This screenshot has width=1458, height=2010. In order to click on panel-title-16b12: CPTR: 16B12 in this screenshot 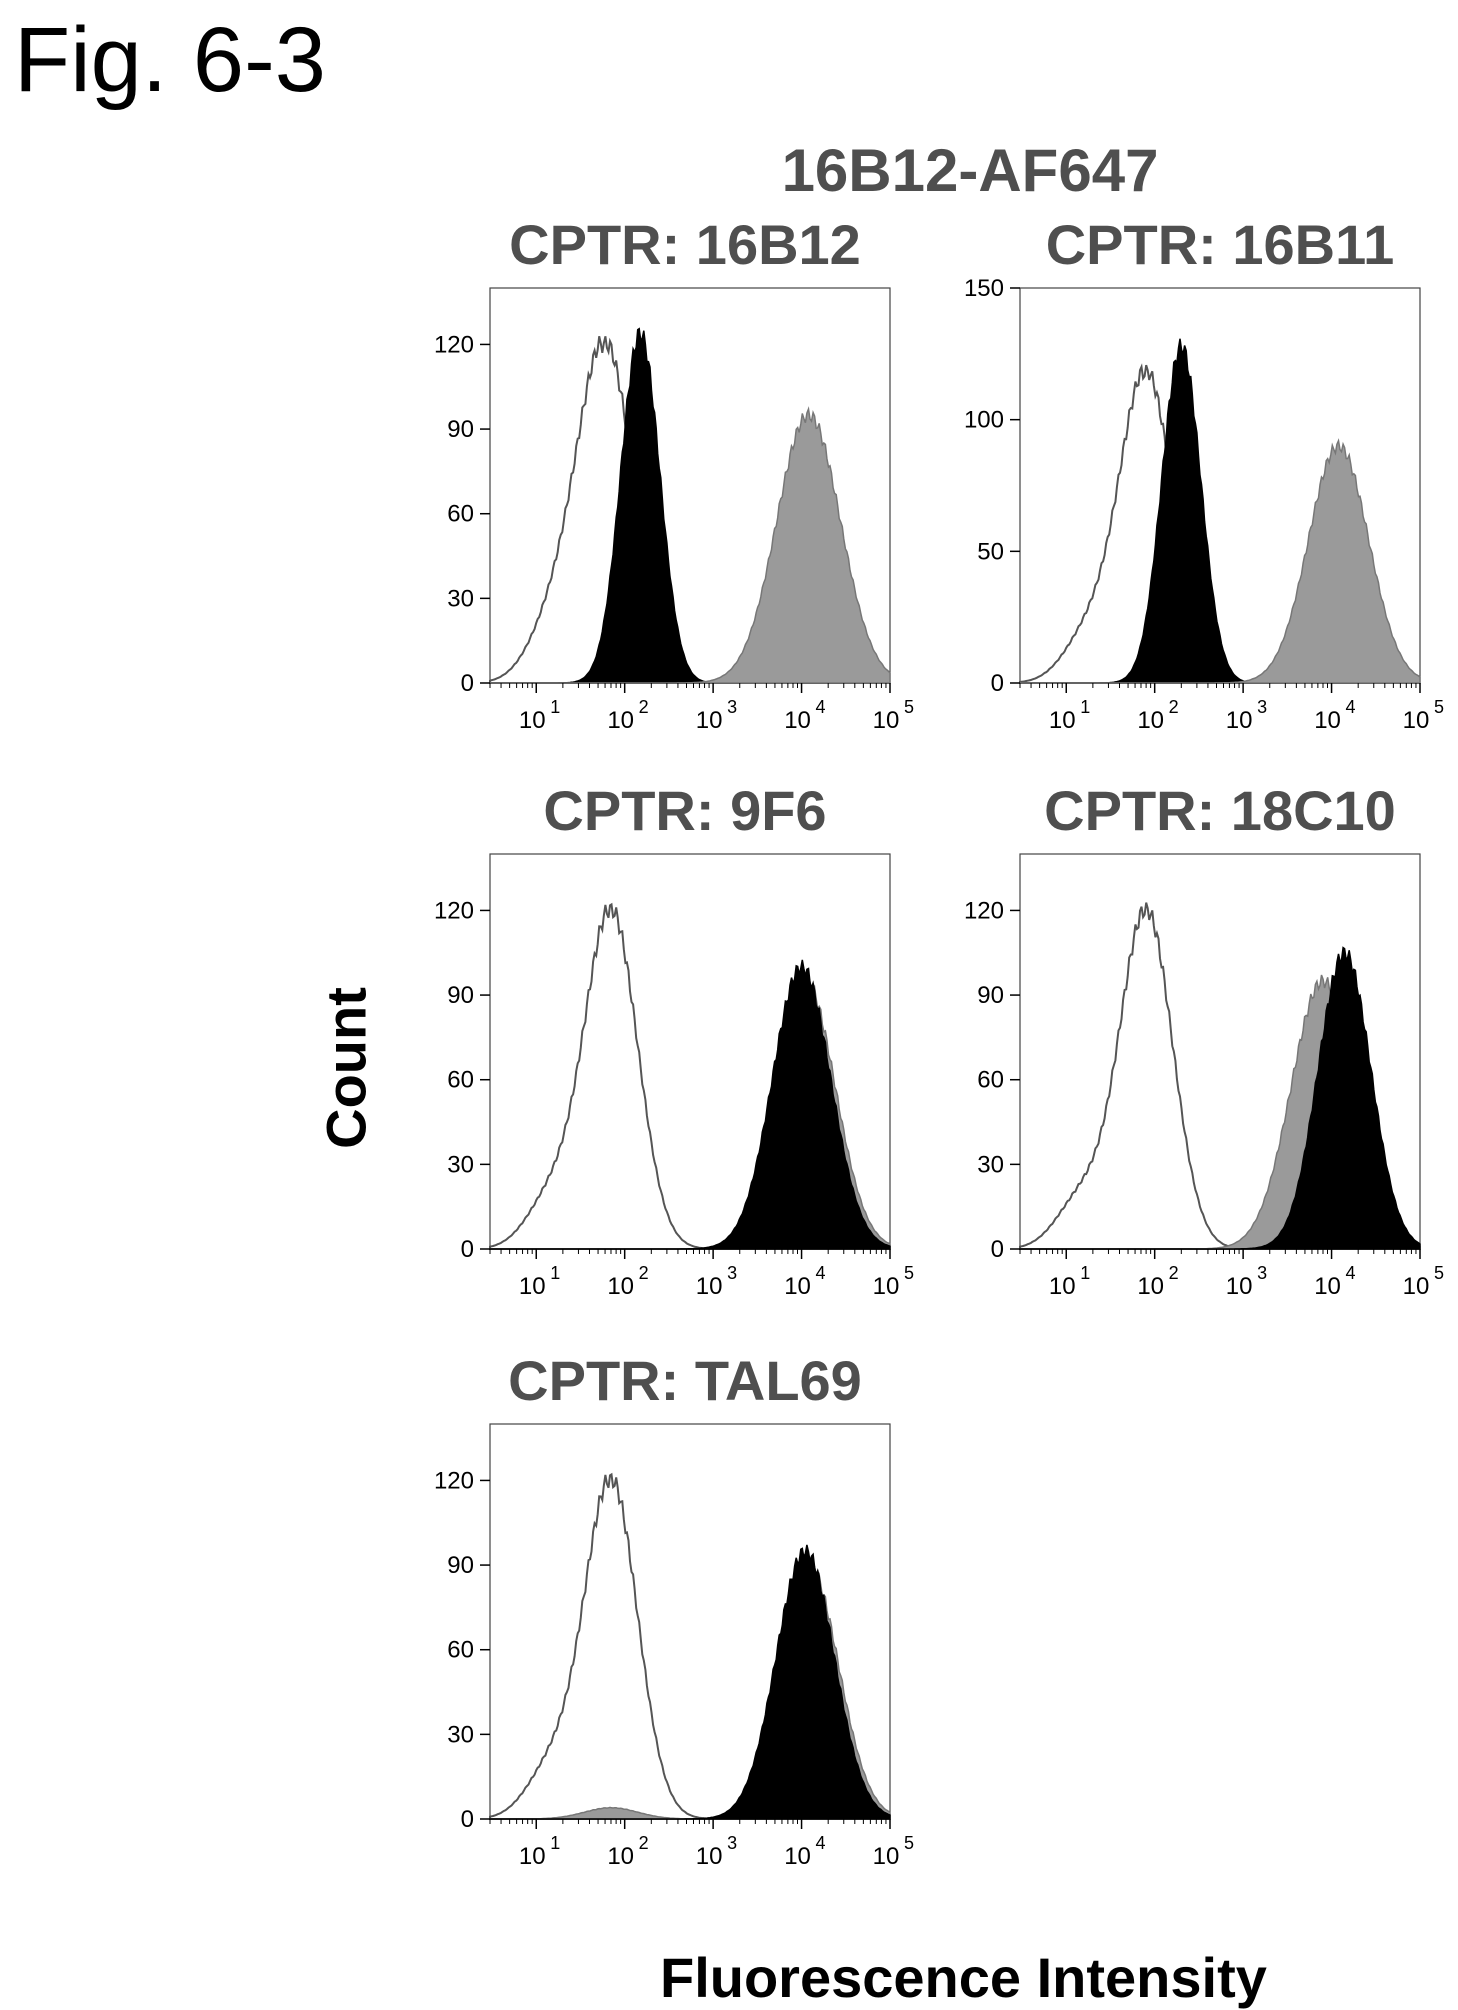, I will do `click(685, 244)`.